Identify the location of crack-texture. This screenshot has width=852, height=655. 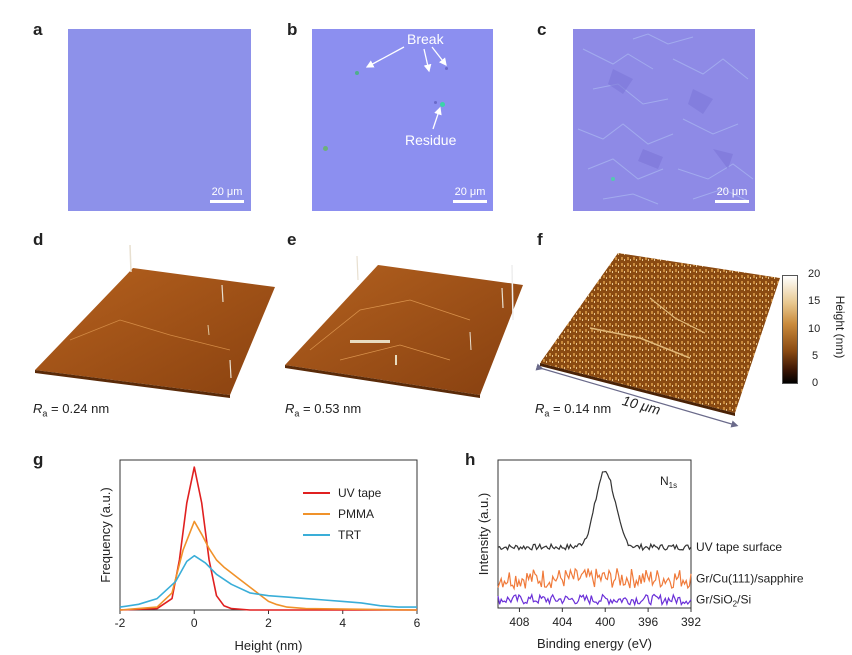
(665, 119).